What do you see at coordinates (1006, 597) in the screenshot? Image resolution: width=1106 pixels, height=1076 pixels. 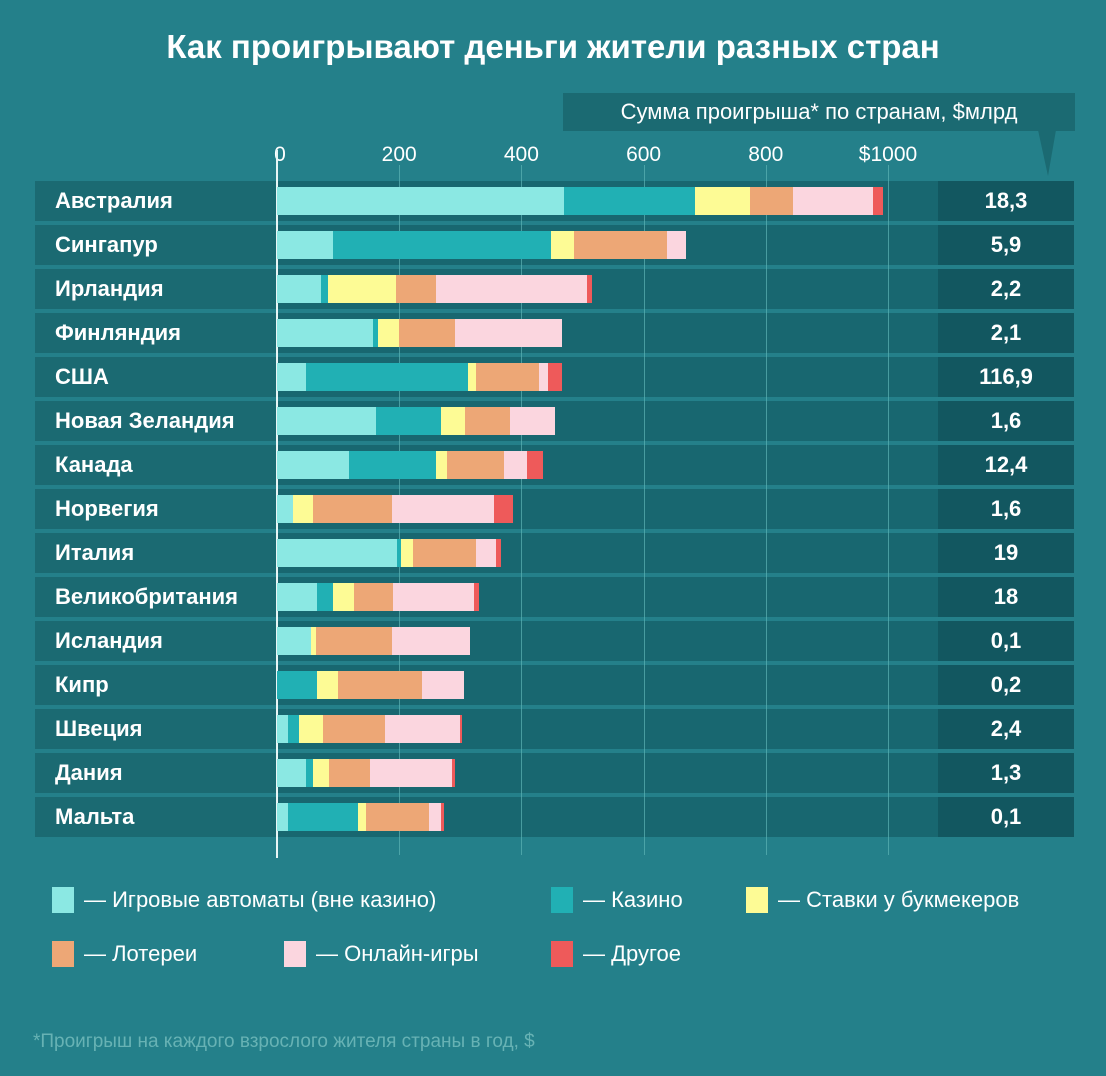 I see `country-total: 18` at bounding box center [1006, 597].